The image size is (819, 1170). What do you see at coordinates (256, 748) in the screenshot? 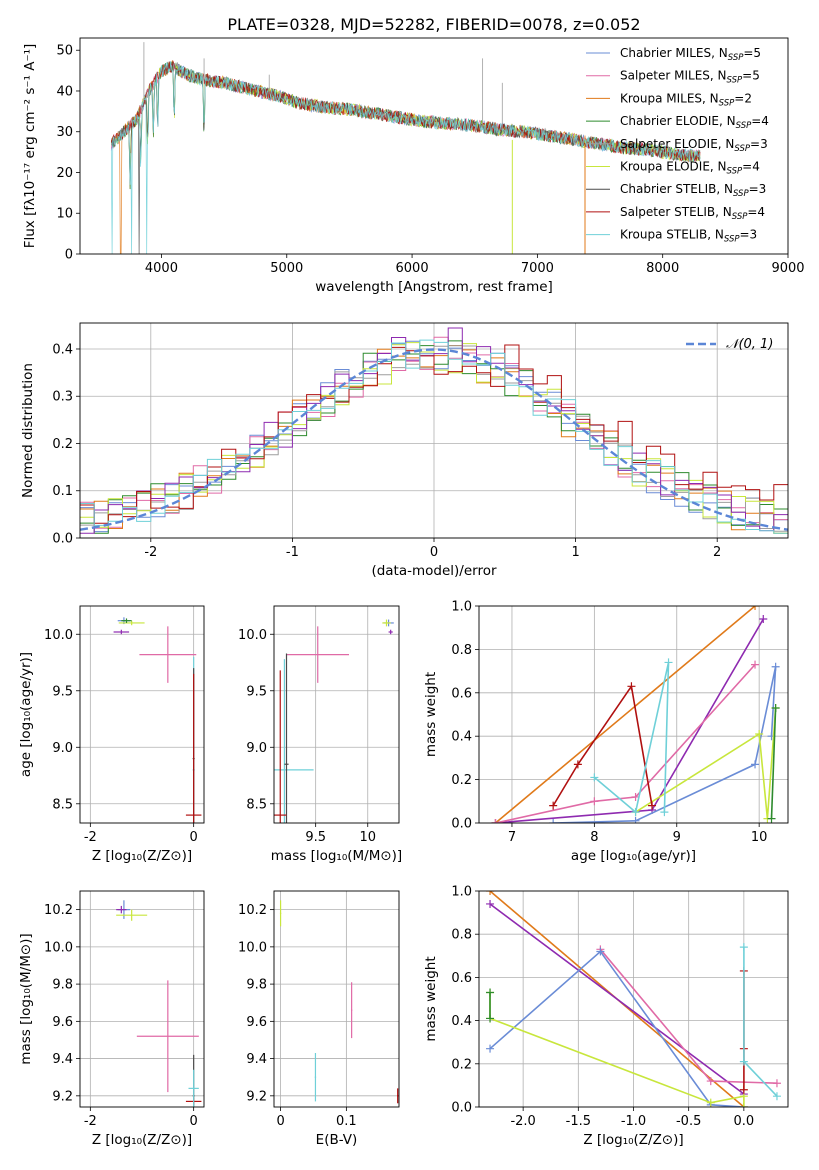
I see `y-tick-label: 9.0` at bounding box center [256, 748].